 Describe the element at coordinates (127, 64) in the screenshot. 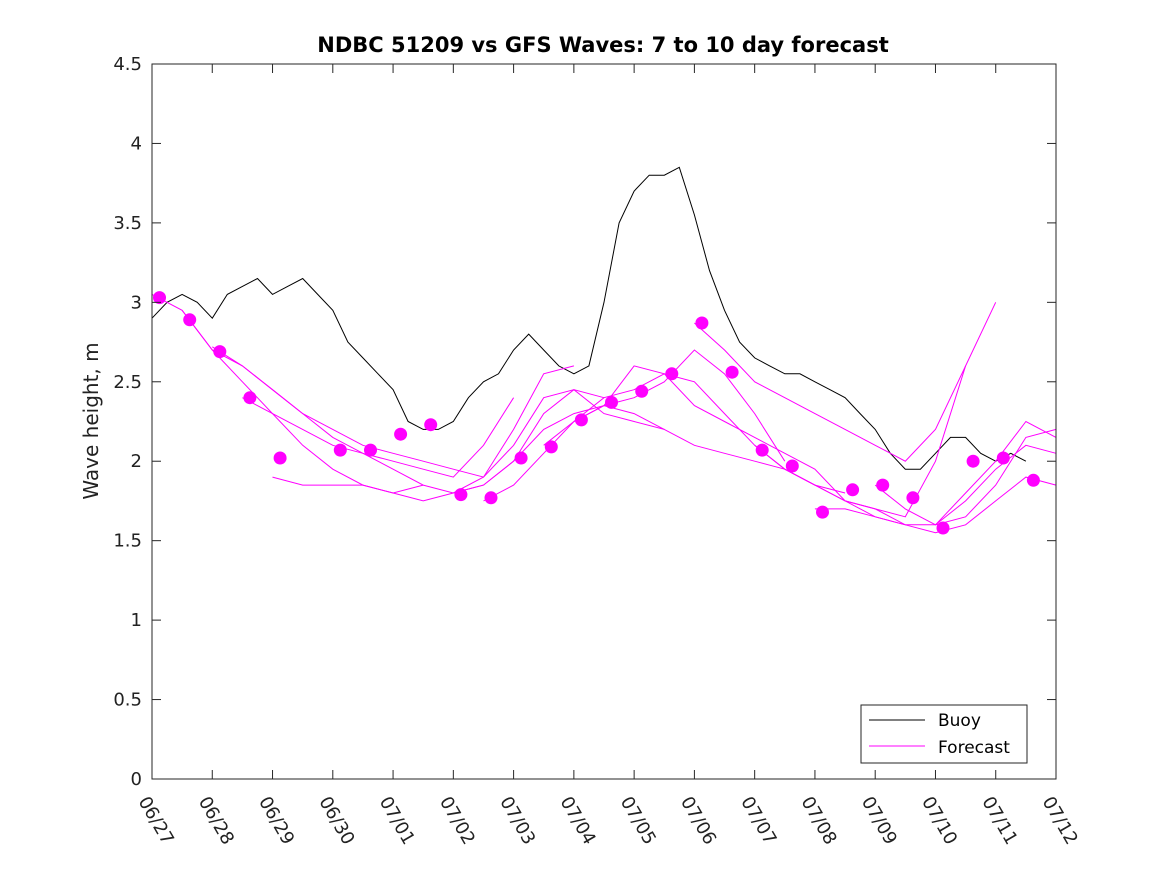

I see `y-tick-label: 4.5` at that location.